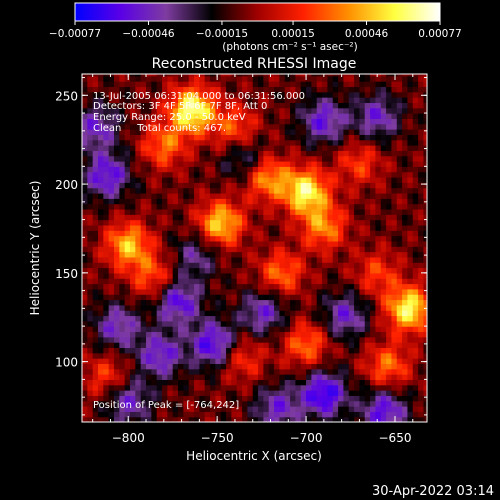 The width and height of the screenshot is (500, 500). What do you see at coordinates (66, 185) in the screenshot?
I see `y-tick-label: 200` at bounding box center [66, 185].